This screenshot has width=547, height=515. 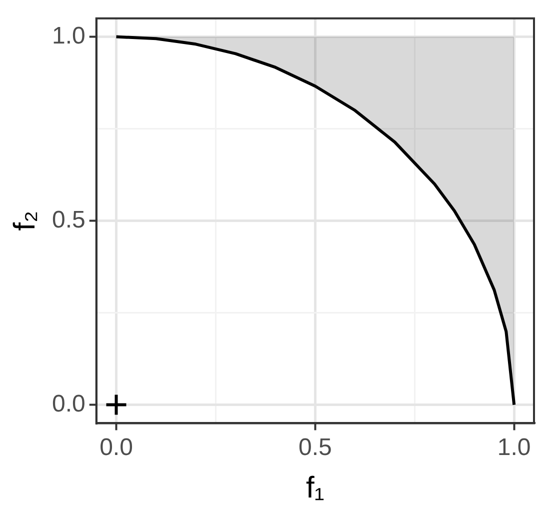 I want to click on x-axis-title: f₁, so click(x=315, y=487).